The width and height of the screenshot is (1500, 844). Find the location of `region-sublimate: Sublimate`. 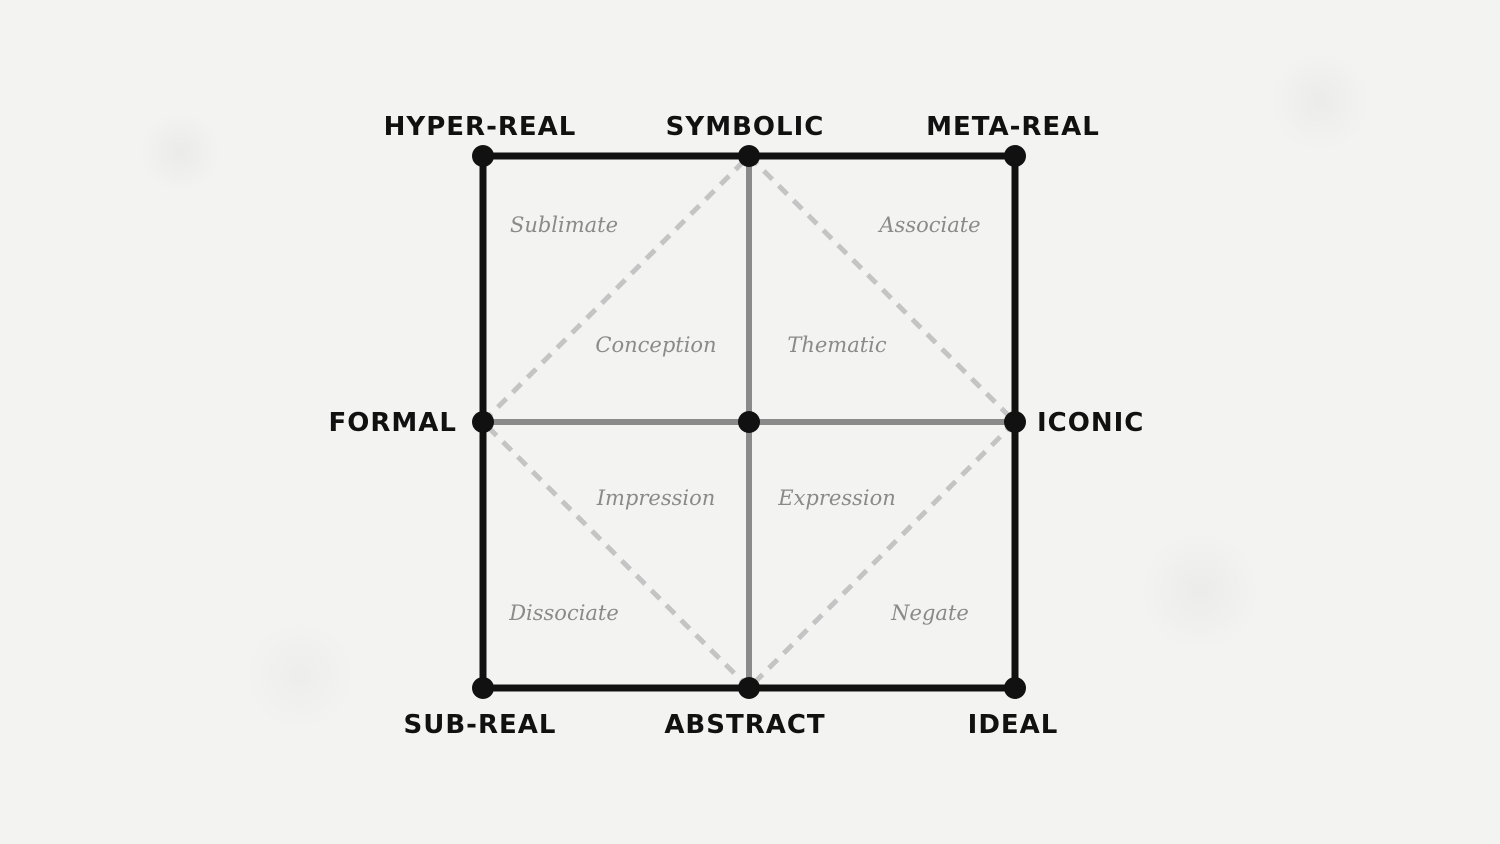

region-sublimate: Sublimate is located at coordinates (564, 225).